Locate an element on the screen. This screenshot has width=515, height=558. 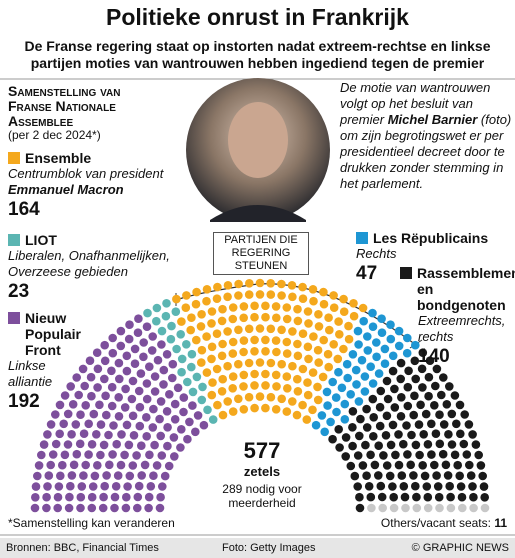
legend-label: Les Rëpublicains is located at coordinates (431, 238).